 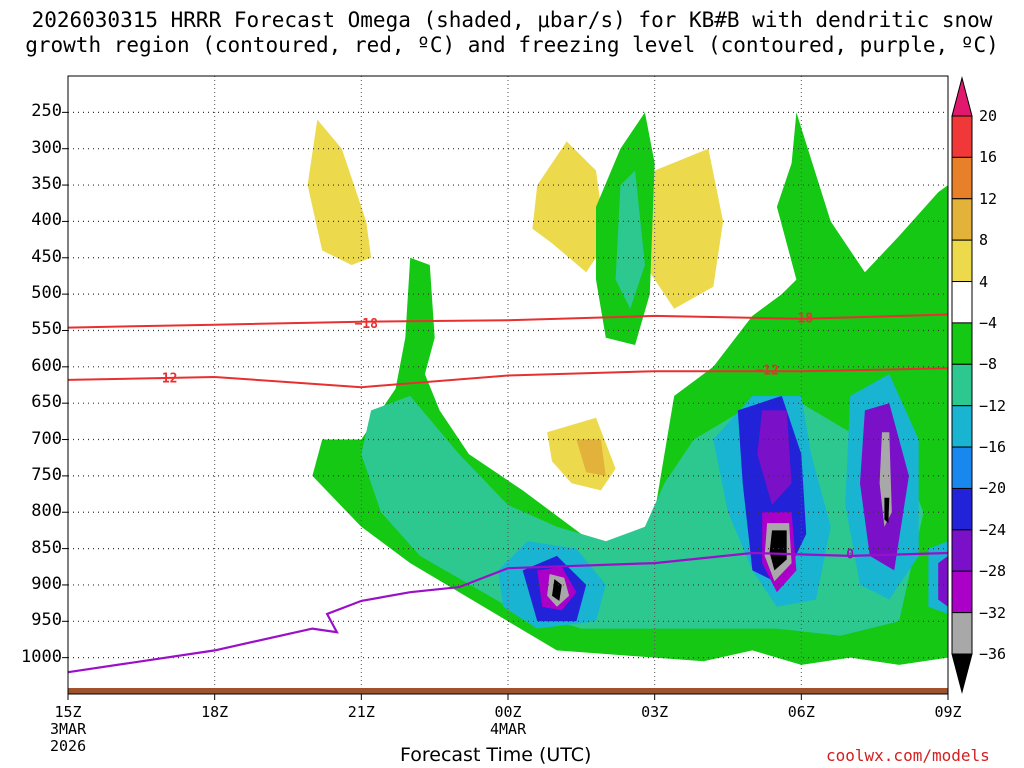 I want to click on freezing-level-contour, so click(x=508, y=612).